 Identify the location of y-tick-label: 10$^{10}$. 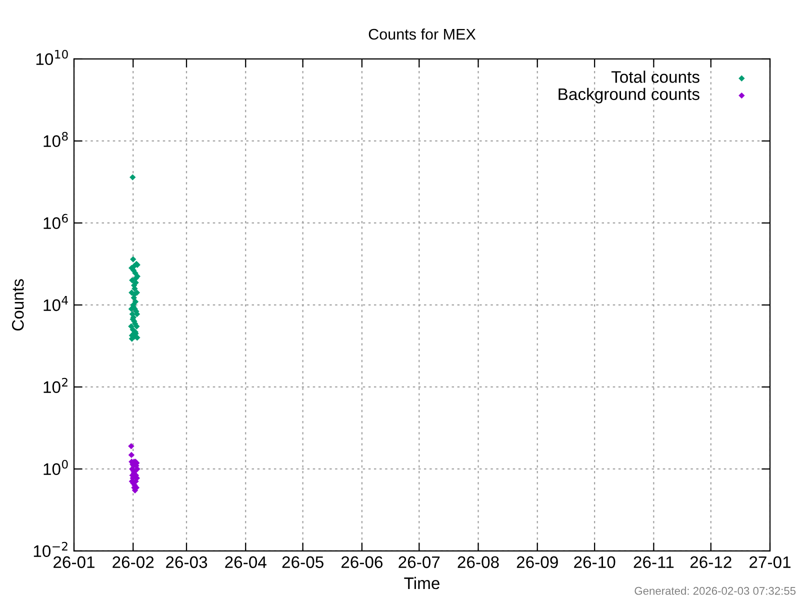
(52, 58).